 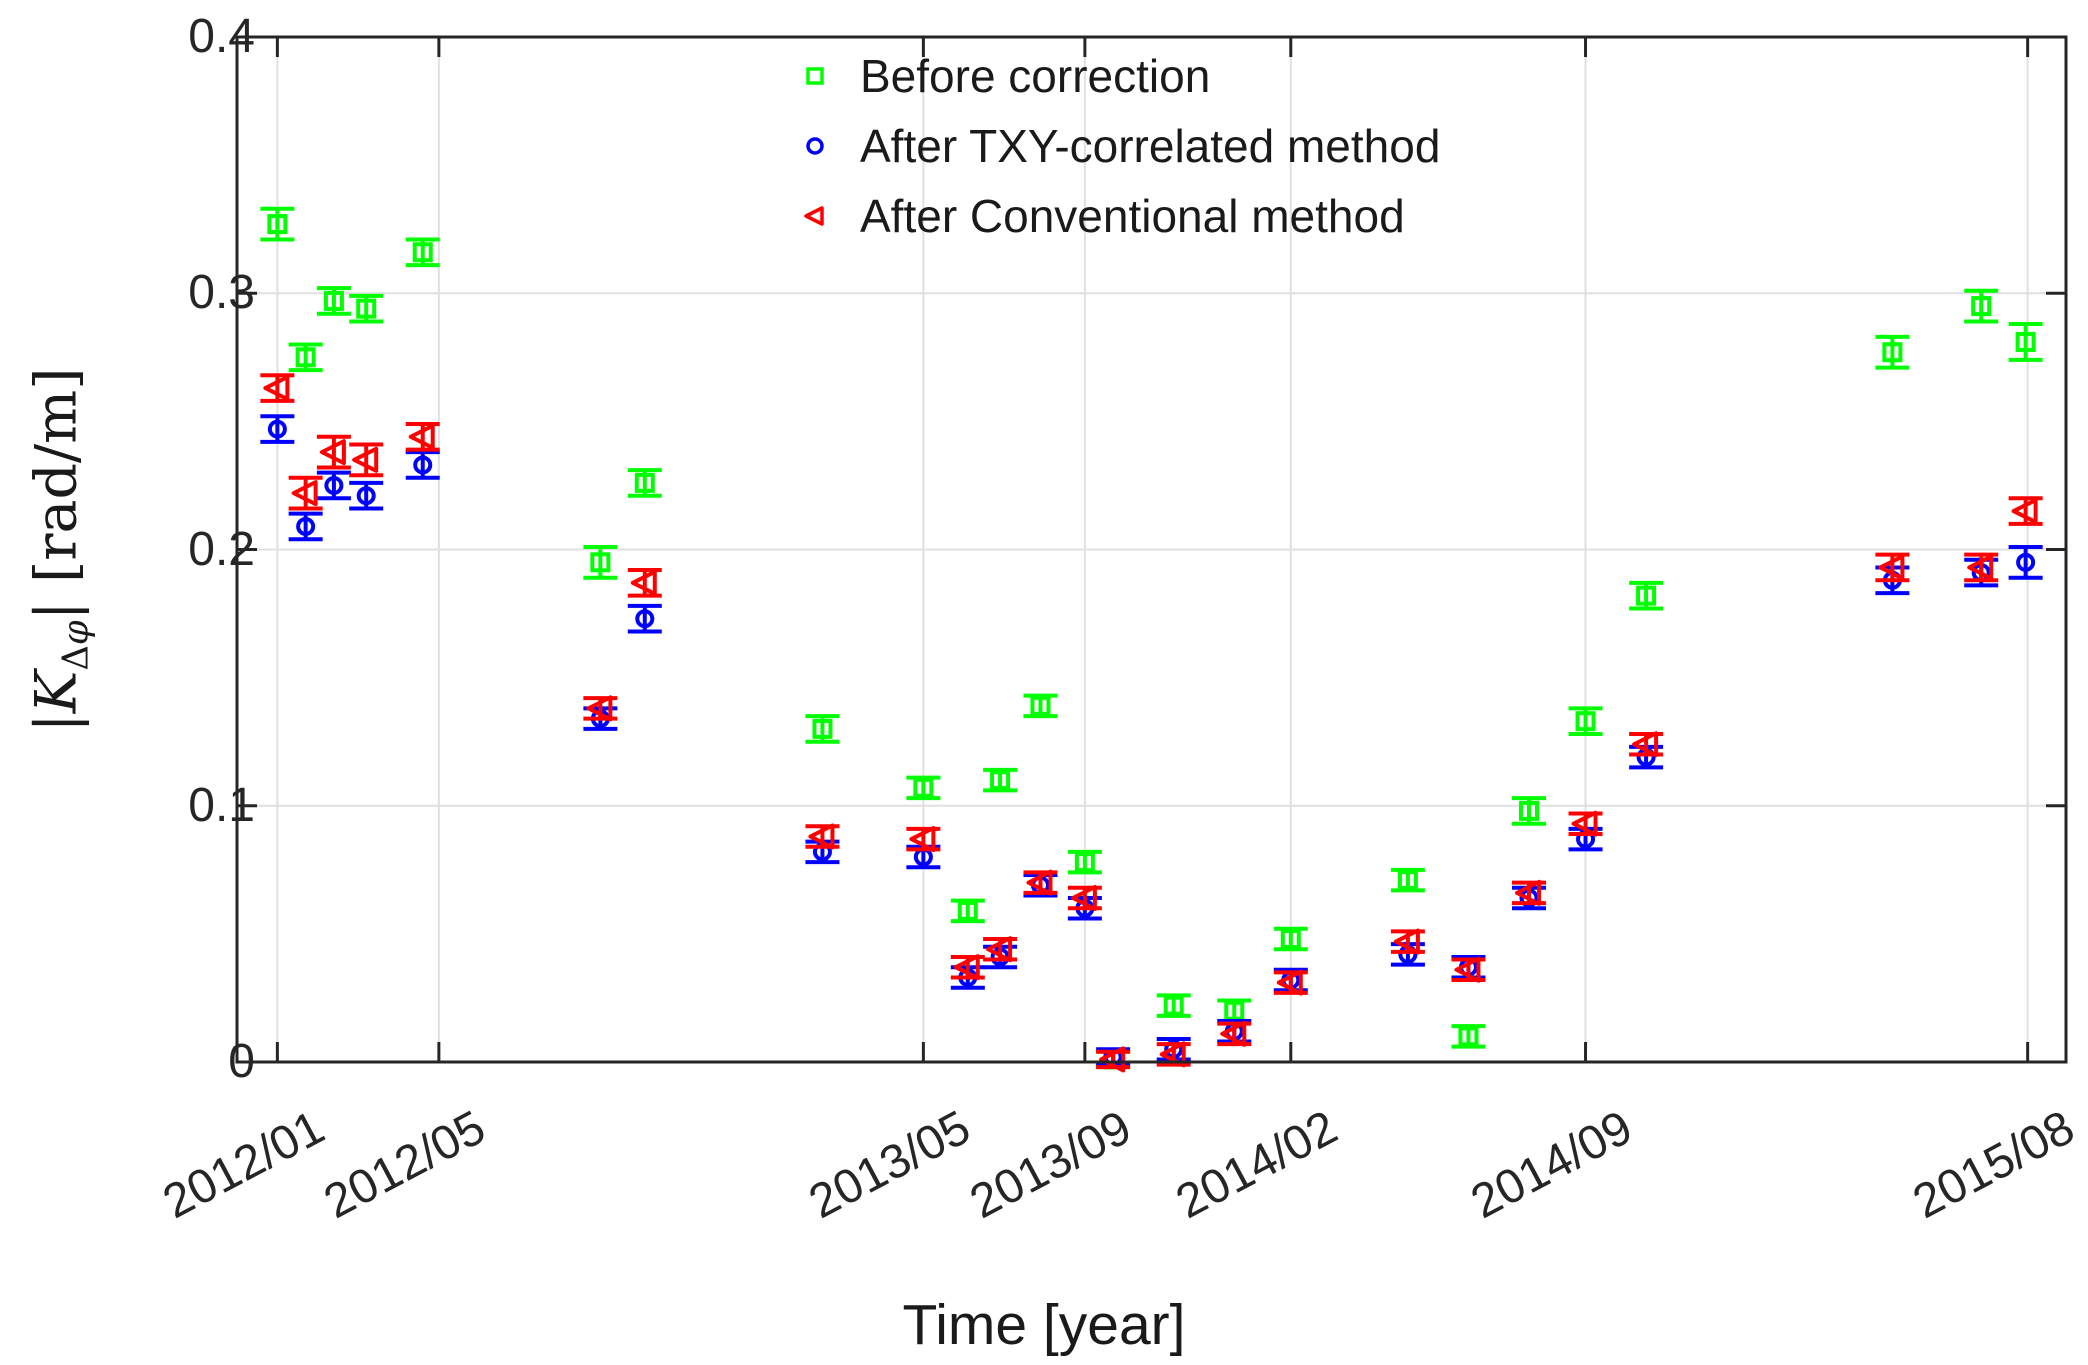 I want to click on legend-item-txy-correlated: After TXY-correlated method, so click(x=1120, y=146).